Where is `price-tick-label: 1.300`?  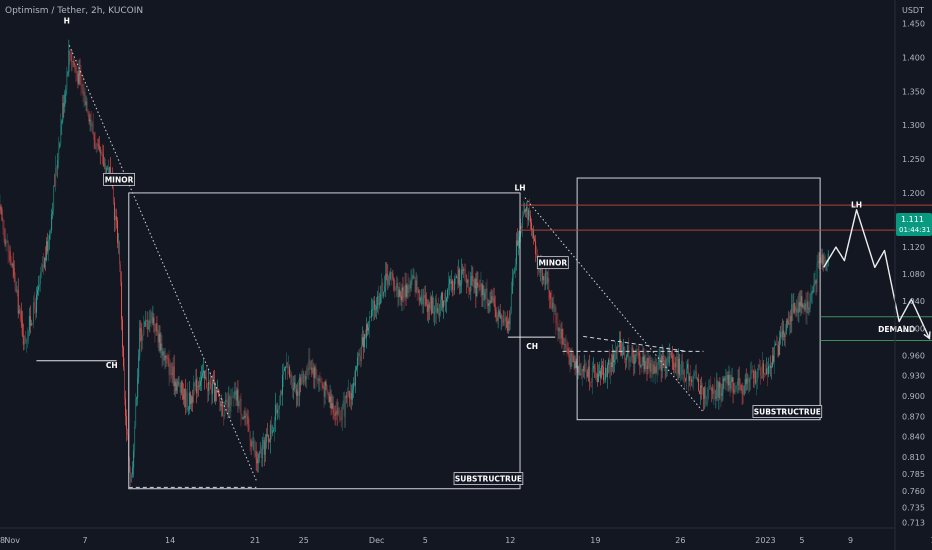
price-tick-label: 1.300 is located at coordinates (913, 125).